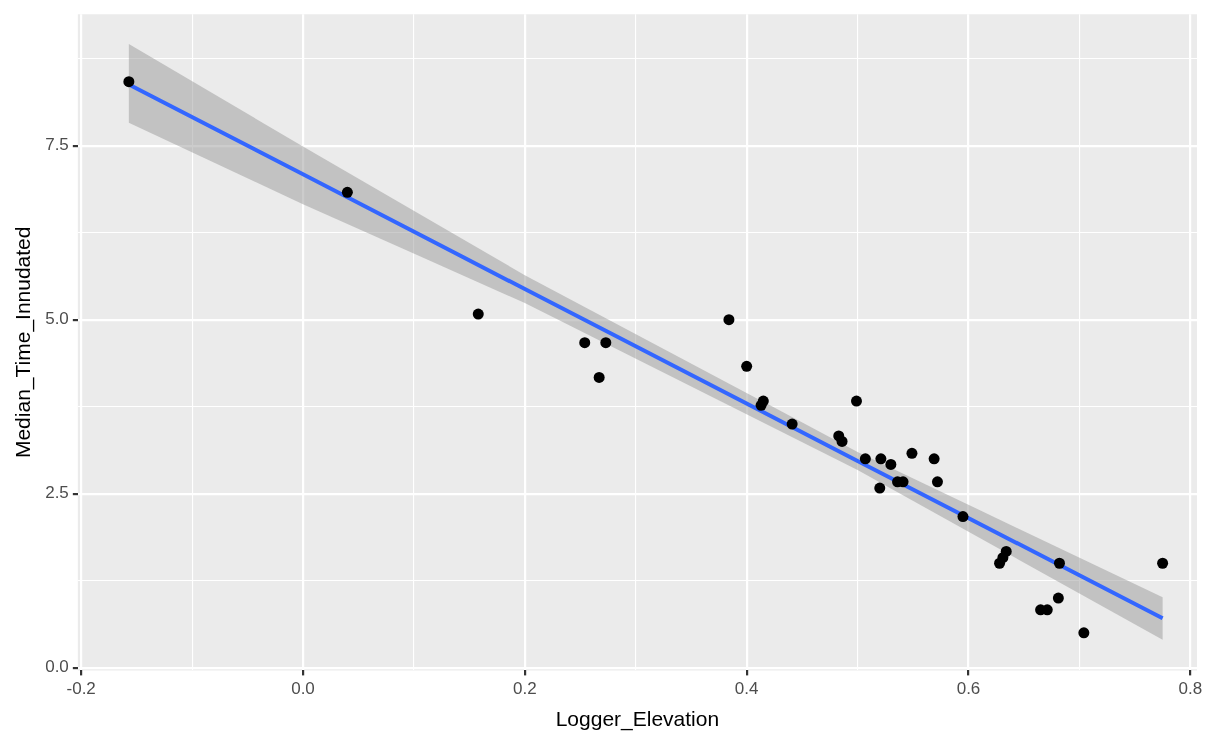 The height and width of the screenshot is (741, 1212). I want to click on y-tick-label: 2.5, so click(57, 493).